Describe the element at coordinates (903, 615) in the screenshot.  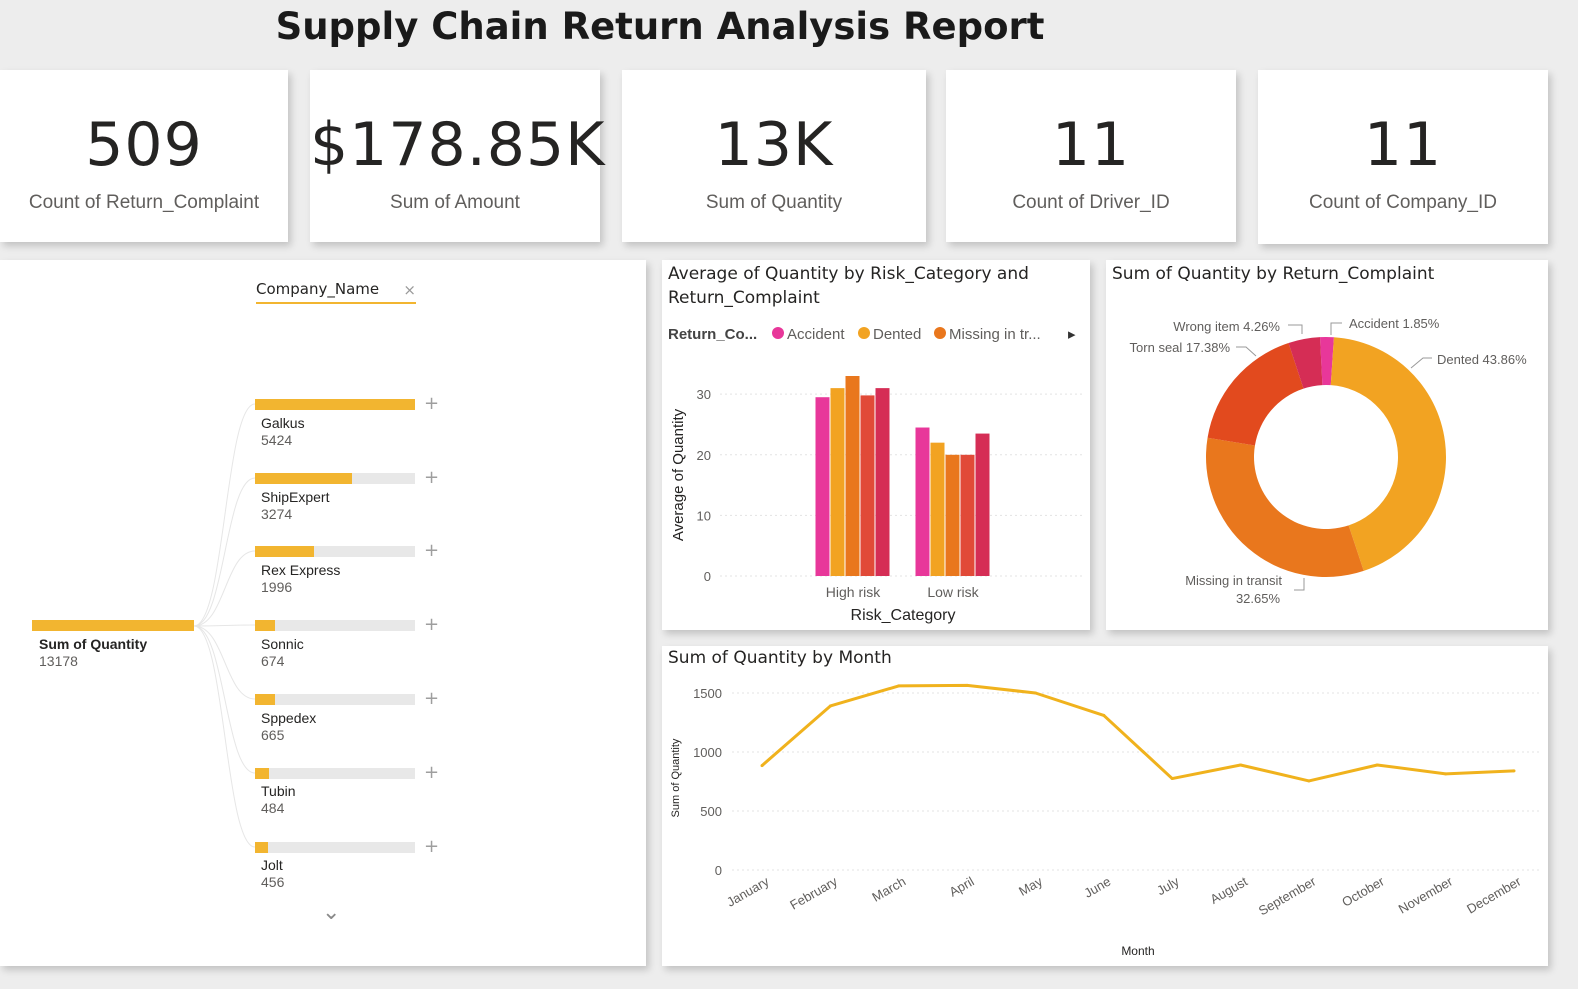
I see `x-axis-title: Risk_Category` at that location.